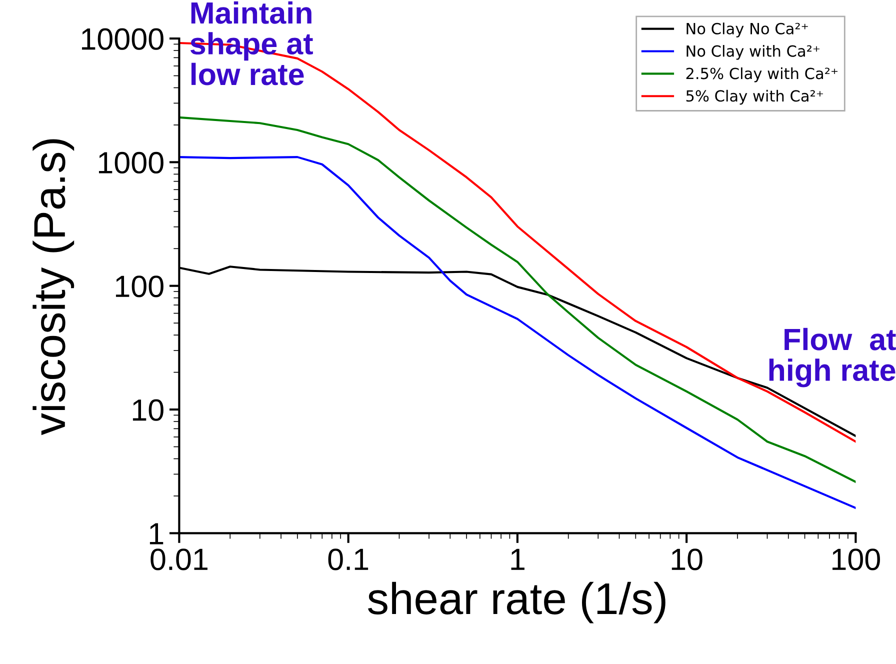 Image resolution: width=896 pixels, height=664 pixels. I want to click on legend-label: 2.5% Clay with Ca²⁺, so click(762, 74).